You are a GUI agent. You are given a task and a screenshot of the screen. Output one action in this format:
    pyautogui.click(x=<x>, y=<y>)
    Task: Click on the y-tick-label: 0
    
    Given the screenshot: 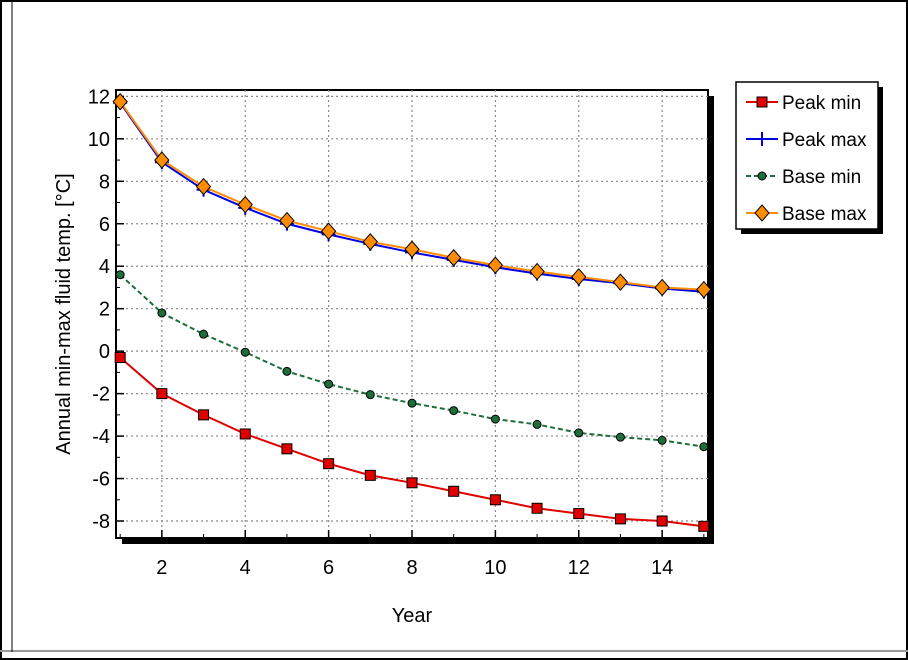 What is the action you would take?
    pyautogui.click(x=104, y=352)
    